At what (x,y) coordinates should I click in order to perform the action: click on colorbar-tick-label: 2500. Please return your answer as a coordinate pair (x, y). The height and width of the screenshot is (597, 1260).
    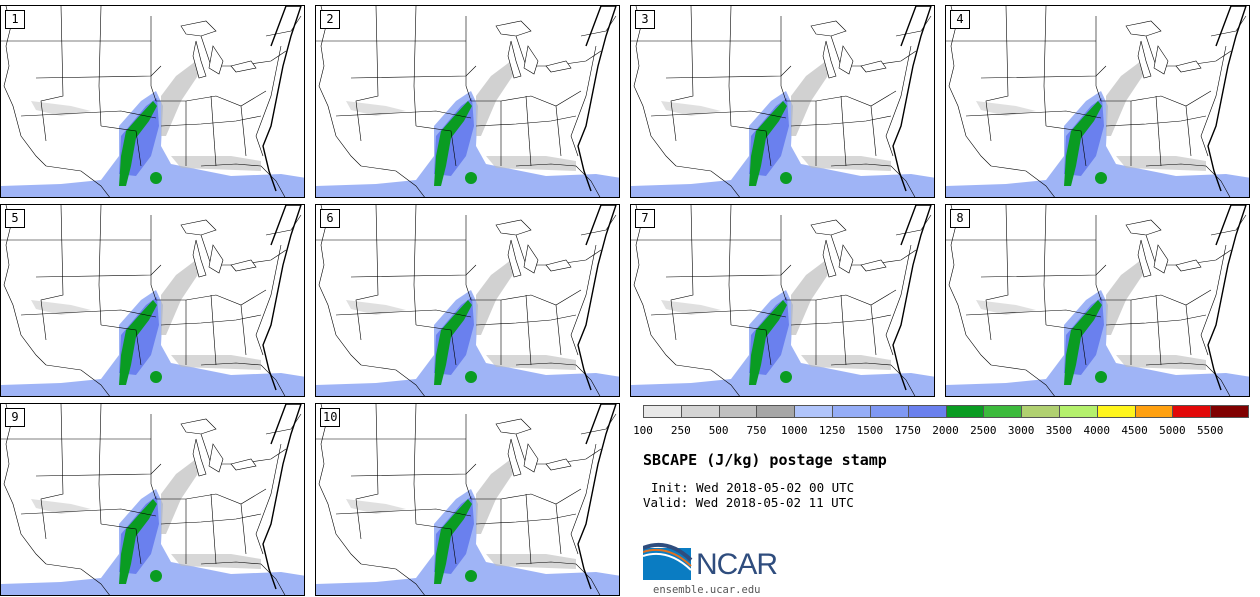
    Looking at the image, I should click on (983, 430).